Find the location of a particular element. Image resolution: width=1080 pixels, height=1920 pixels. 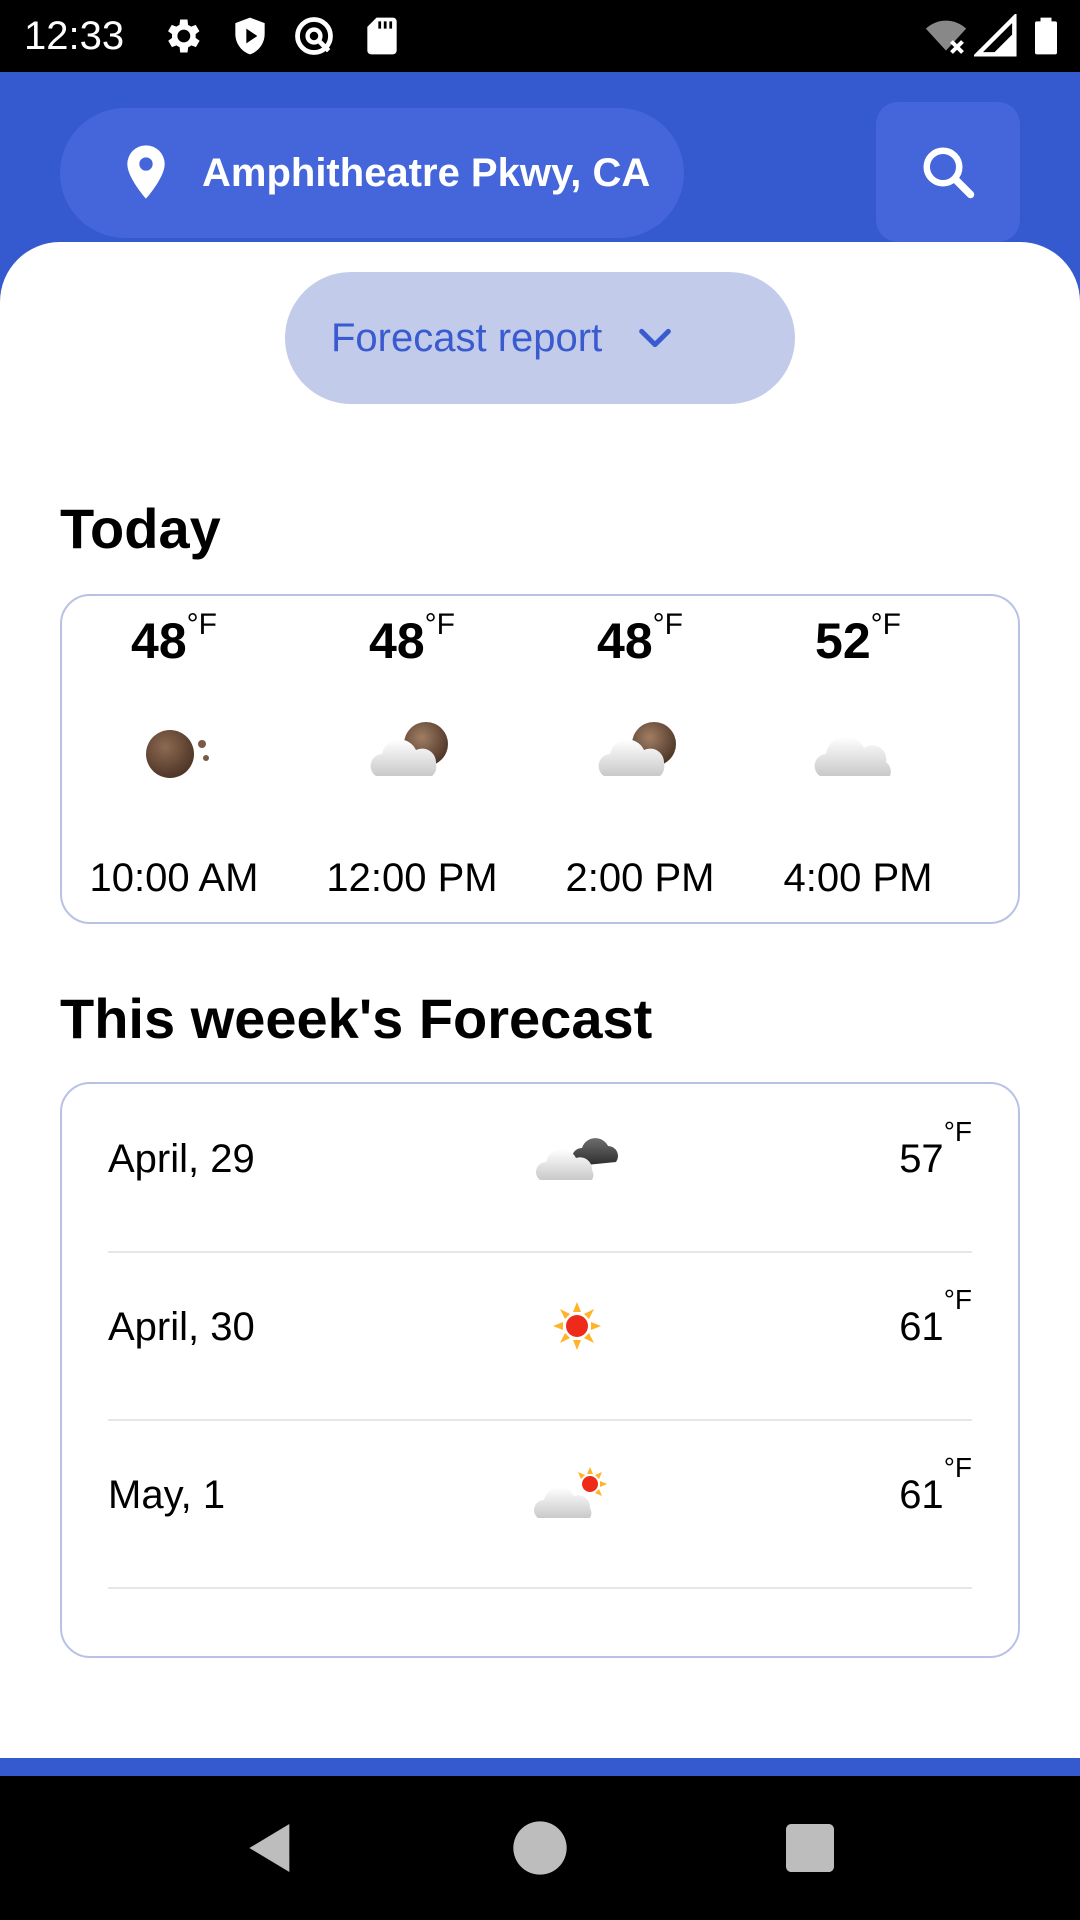

hour-temp: 52°F is located at coordinates (858, 638).